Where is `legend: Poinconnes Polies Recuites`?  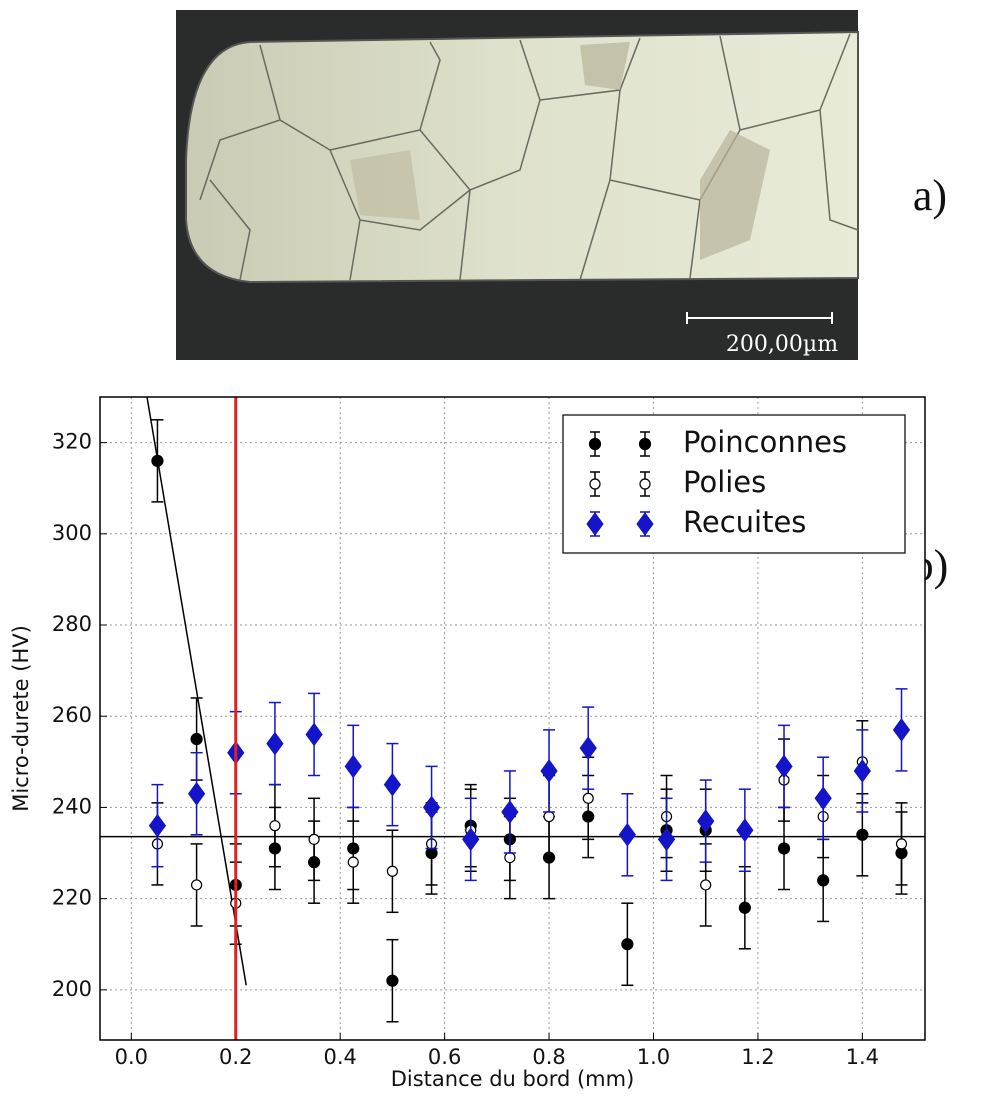 legend: Poinconnes Polies Recuites is located at coordinates (734, 484).